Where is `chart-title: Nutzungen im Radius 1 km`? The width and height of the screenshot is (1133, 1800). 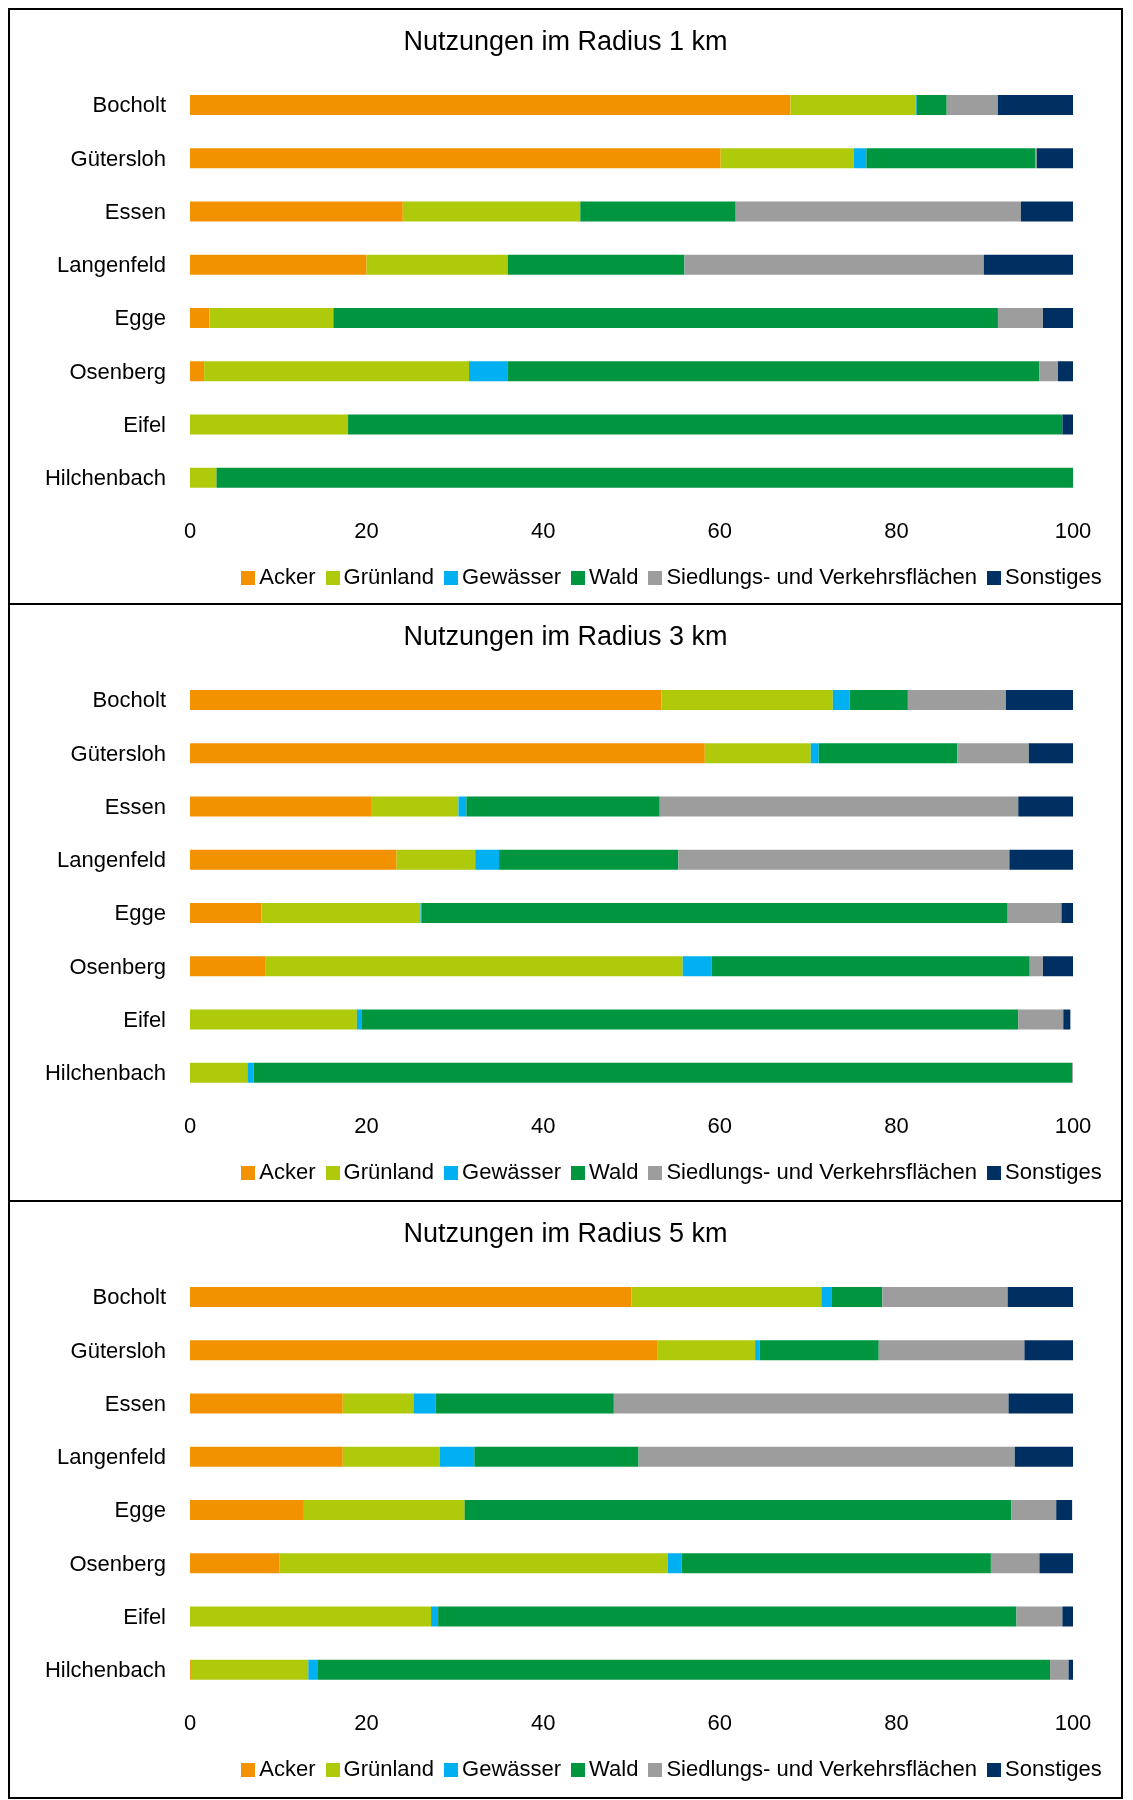
chart-title: Nutzungen im Radius 1 km is located at coordinates (565, 41).